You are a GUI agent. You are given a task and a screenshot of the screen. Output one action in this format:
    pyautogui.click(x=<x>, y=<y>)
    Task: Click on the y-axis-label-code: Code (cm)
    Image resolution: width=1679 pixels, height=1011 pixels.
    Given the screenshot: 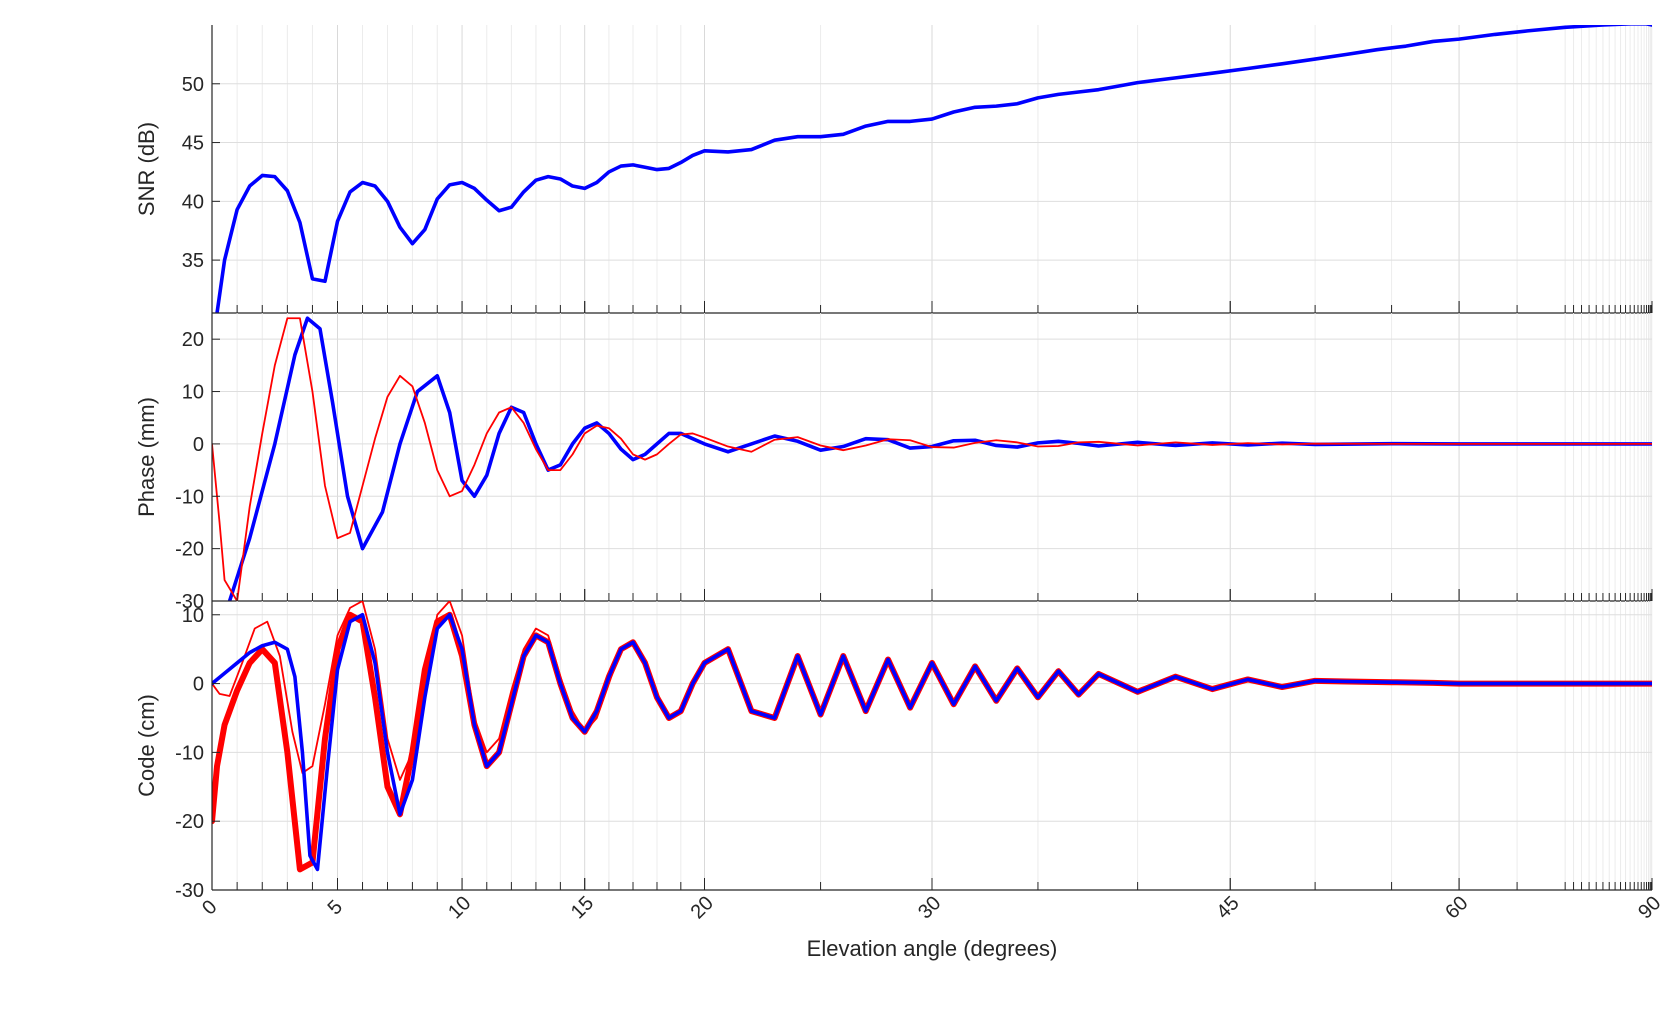 What is the action you would take?
    pyautogui.click(x=146, y=745)
    